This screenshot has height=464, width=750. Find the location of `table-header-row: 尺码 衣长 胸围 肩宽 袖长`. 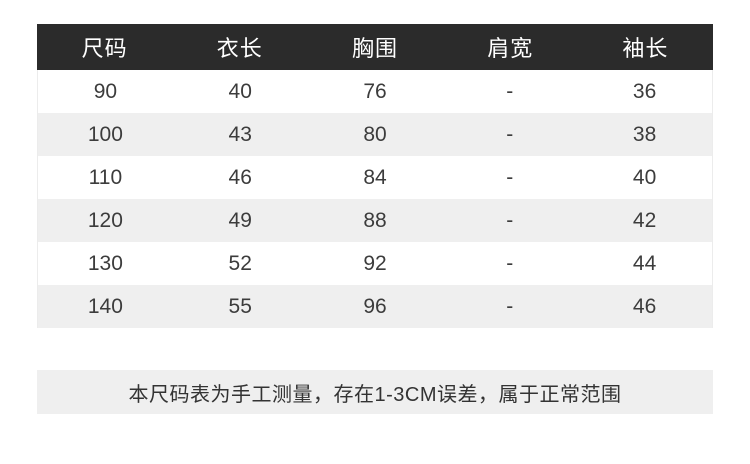

table-header-row: 尺码 衣长 胸围 肩宽 袖长 is located at coordinates (375, 47).